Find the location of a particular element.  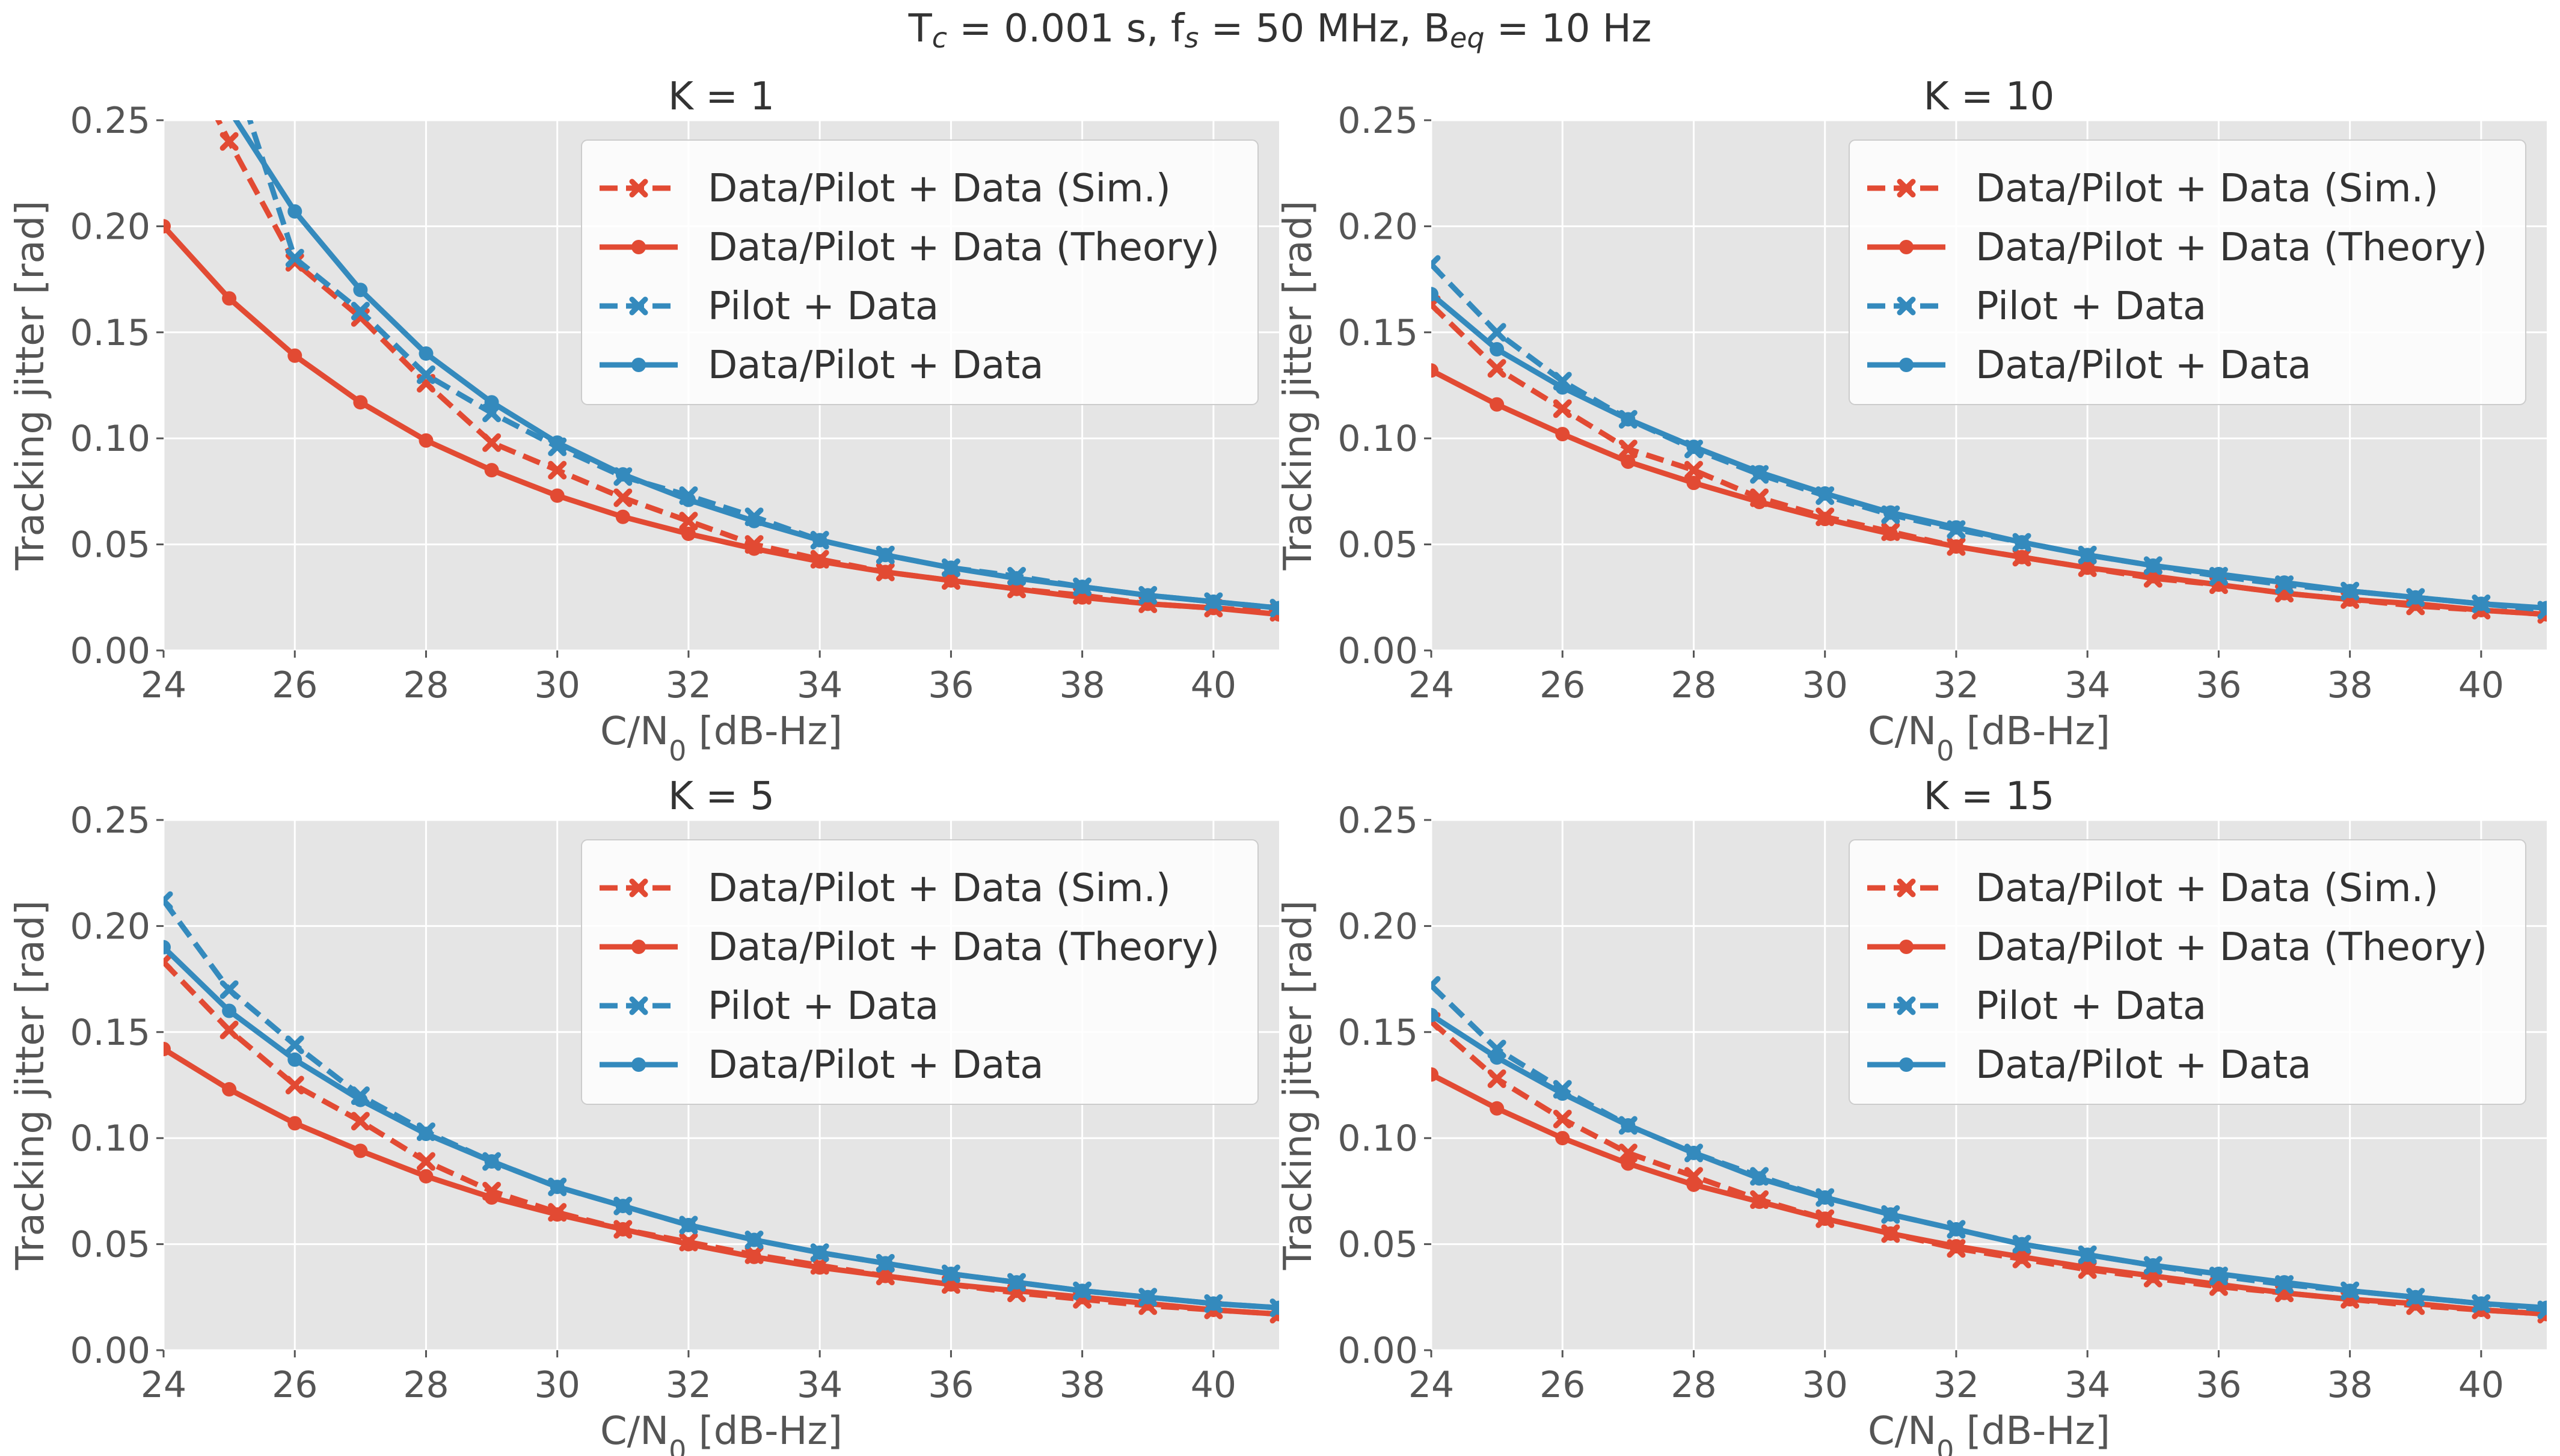

y-tick-label: 0.25 is located at coordinates (110, 821).